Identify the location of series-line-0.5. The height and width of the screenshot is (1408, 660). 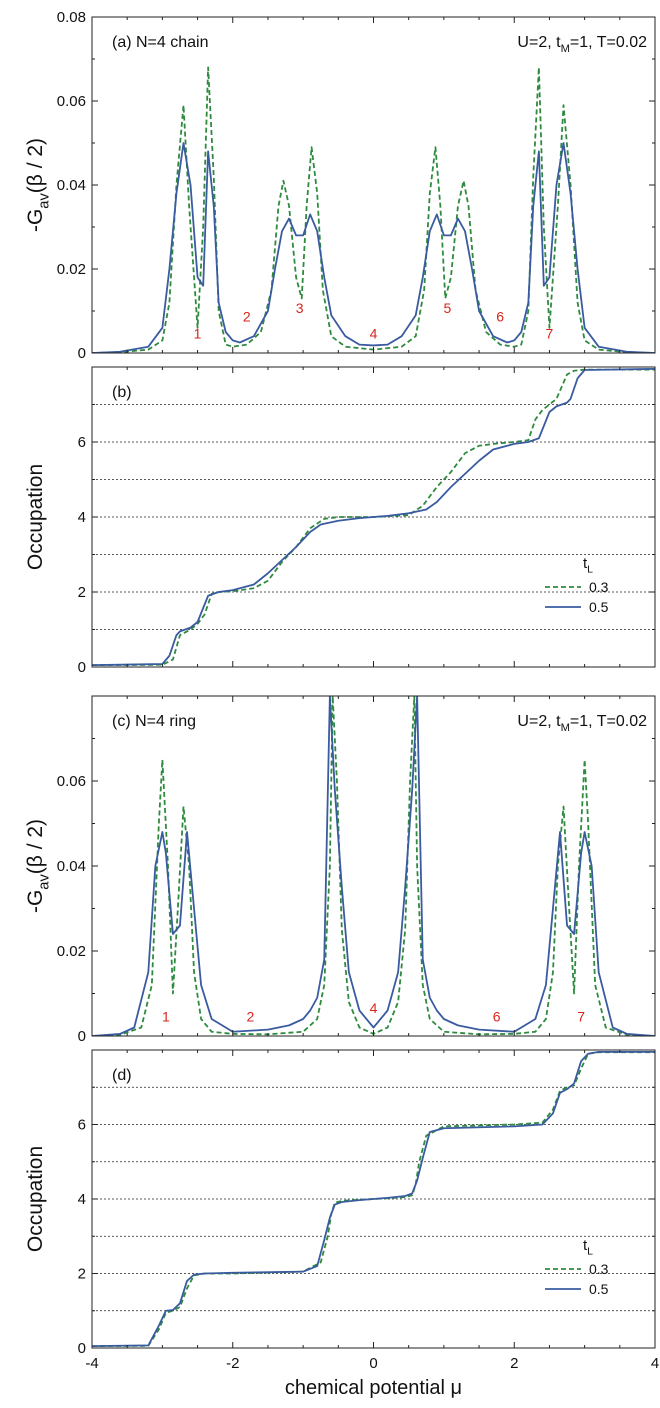
(373, 247).